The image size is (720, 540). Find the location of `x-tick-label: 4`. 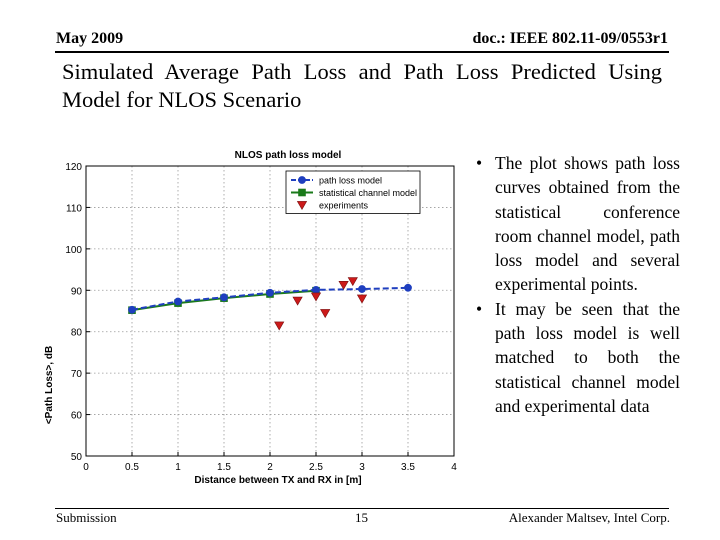

x-tick-label: 4 is located at coordinates (454, 467).